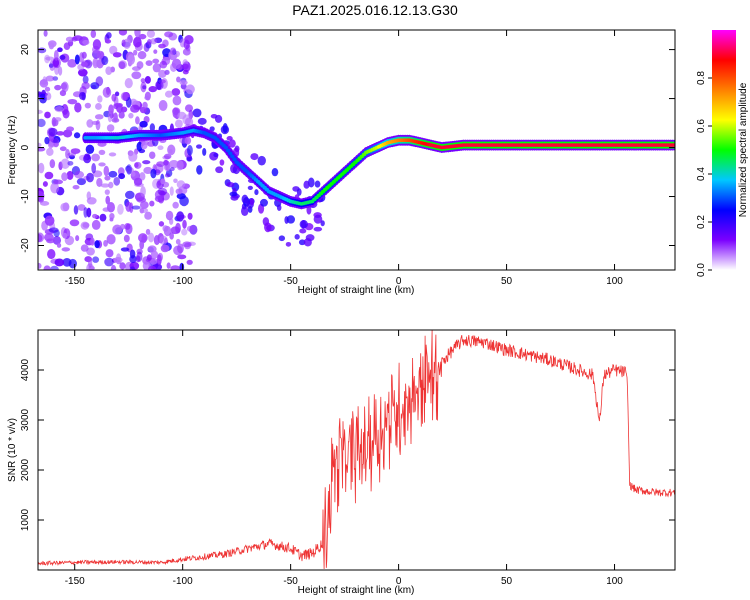 This screenshot has width=750, height=600. I want to click on snr-y-tick-label: 4000, so click(25, 369).